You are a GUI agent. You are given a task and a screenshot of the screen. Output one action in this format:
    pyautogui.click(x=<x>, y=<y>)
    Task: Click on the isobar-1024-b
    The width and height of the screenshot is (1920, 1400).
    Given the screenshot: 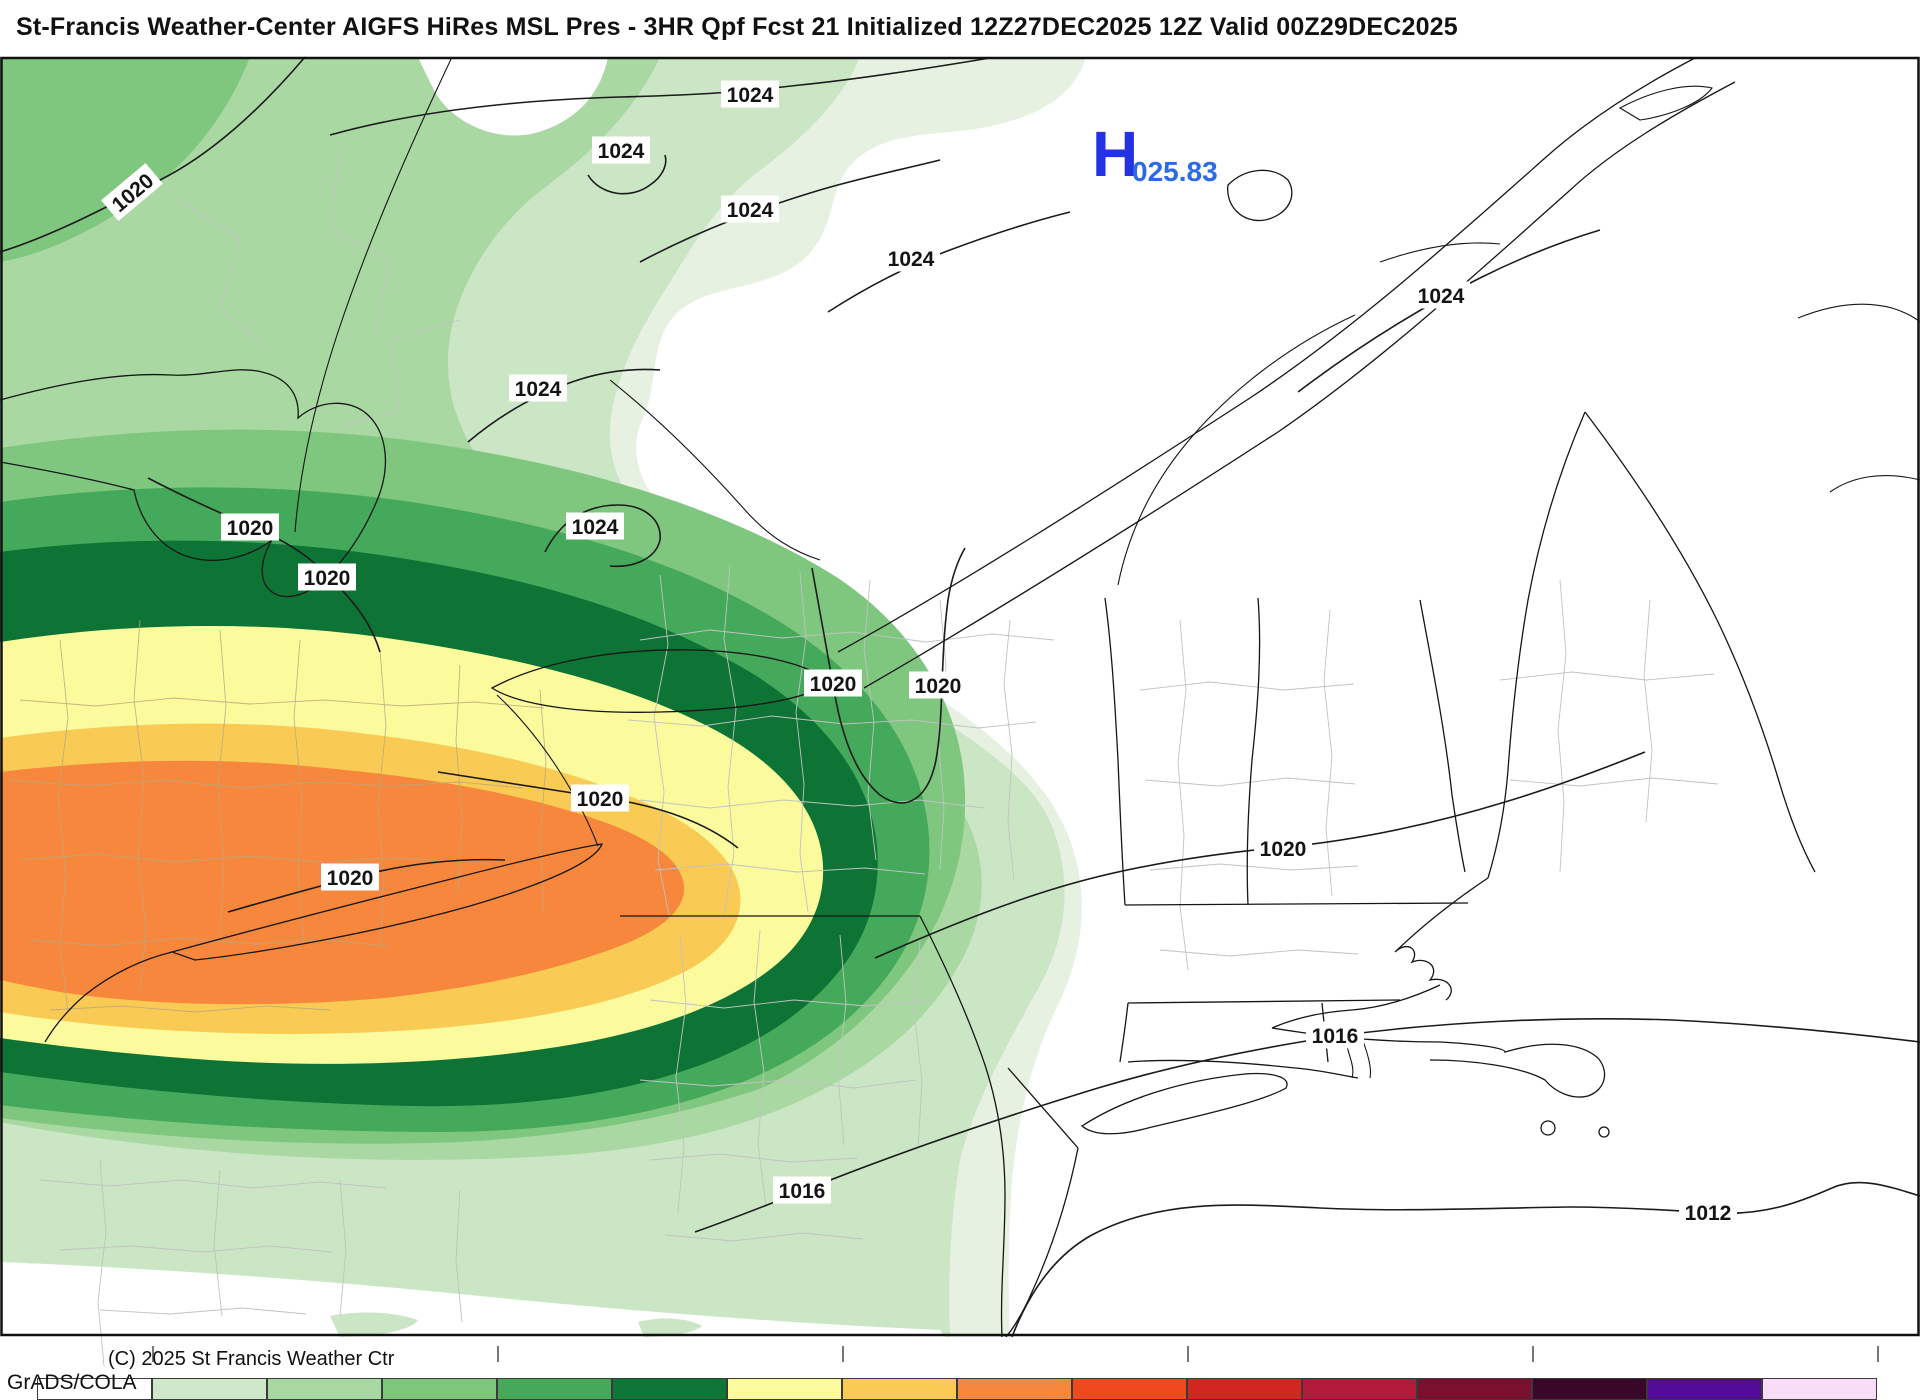 What is the action you would take?
    pyautogui.click(x=627, y=174)
    